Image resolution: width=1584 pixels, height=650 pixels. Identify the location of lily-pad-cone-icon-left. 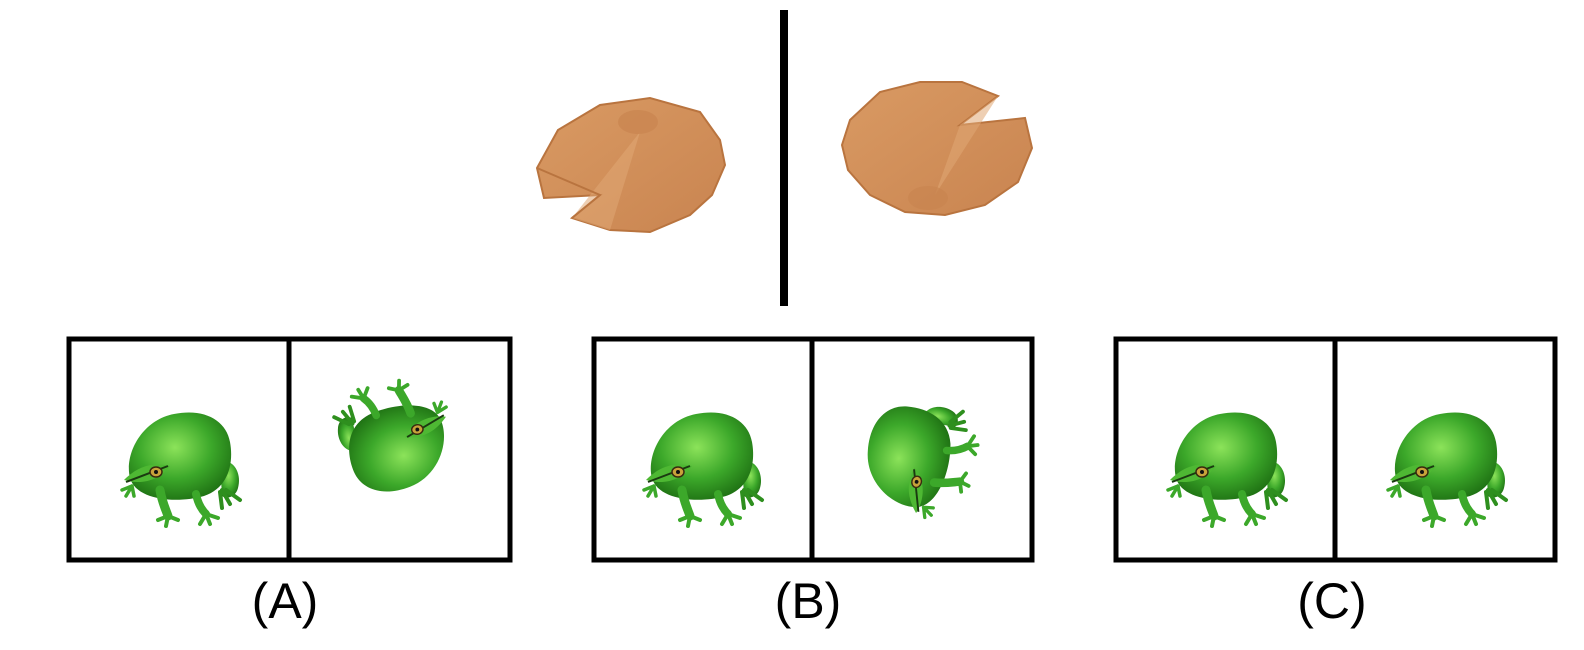
(631, 165).